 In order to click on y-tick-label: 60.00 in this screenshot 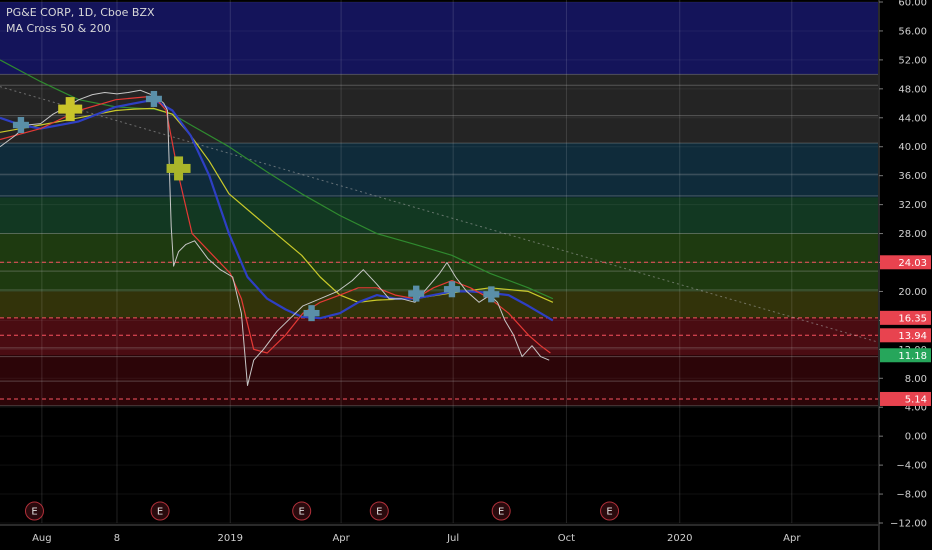, I will do `click(912, 4)`.